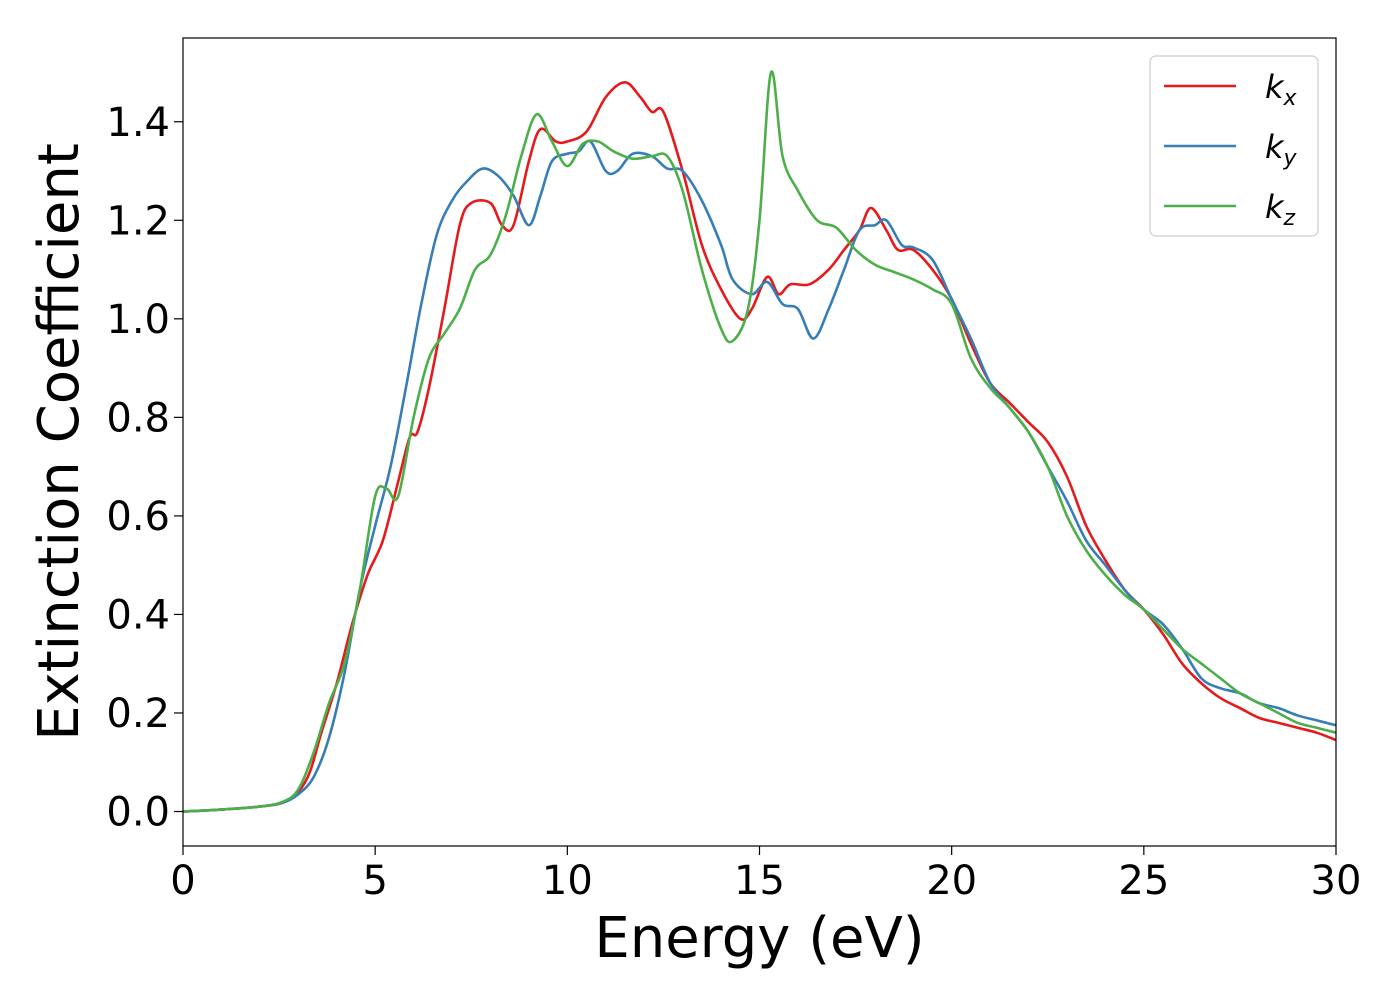  I want to click on y-tick-label: 0.6, so click(138, 517).